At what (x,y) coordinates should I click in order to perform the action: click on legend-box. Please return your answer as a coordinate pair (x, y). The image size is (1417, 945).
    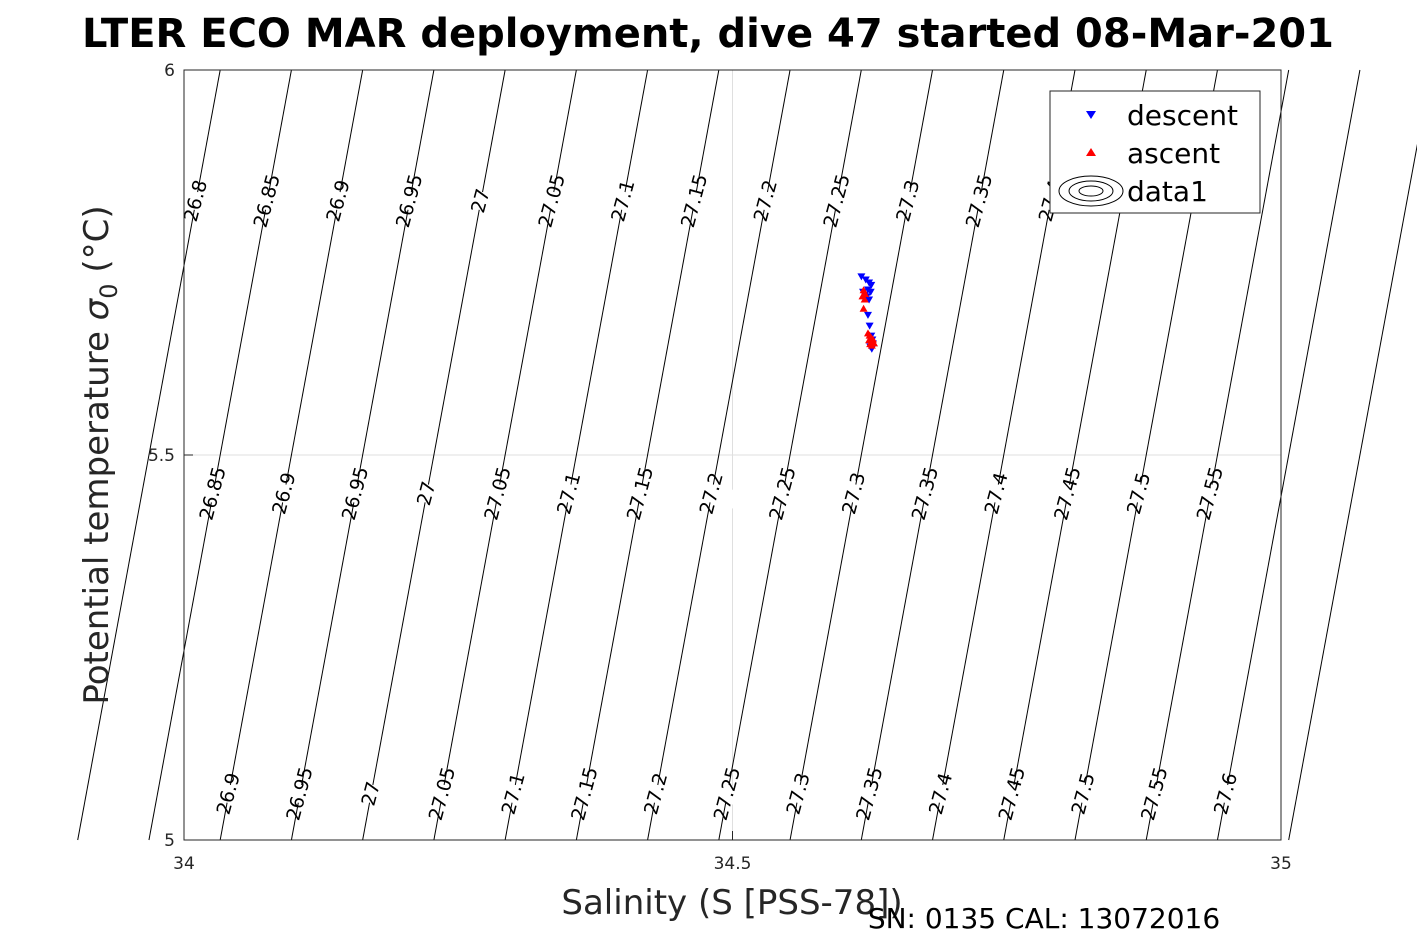
    Looking at the image, I should click on (1155, 152).